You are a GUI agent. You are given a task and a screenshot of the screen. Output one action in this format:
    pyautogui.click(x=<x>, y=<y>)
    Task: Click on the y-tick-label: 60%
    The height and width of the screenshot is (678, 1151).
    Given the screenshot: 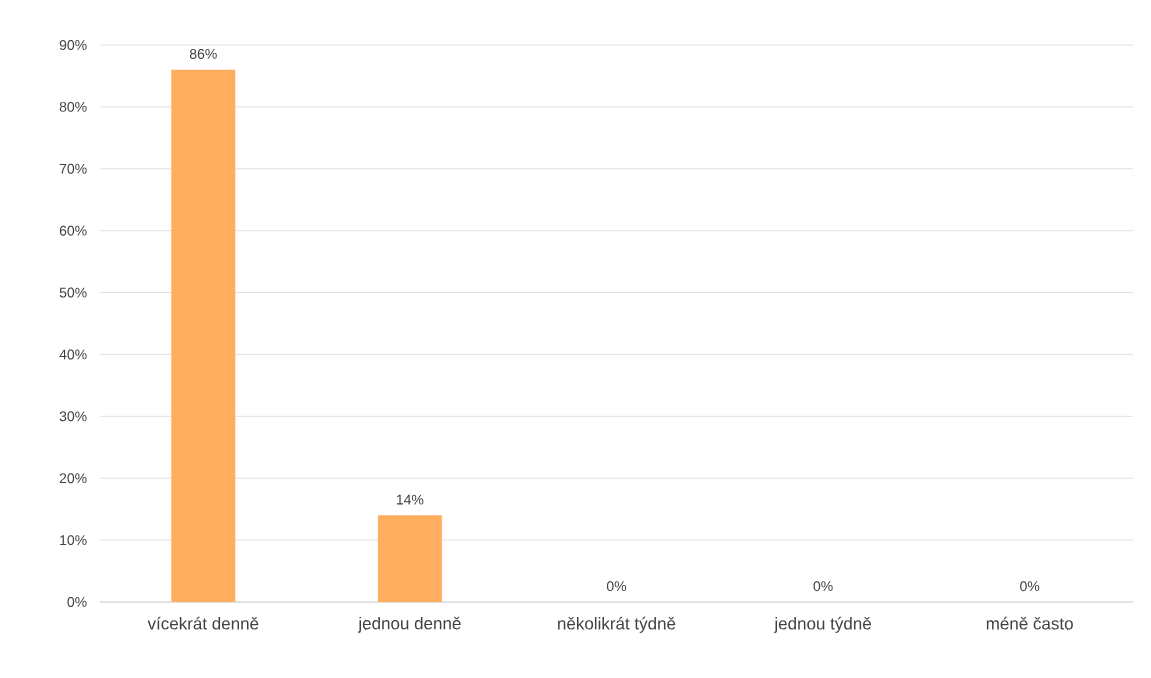 What is the action you would take?
    pyautogui.click(x=73, y=230)
    